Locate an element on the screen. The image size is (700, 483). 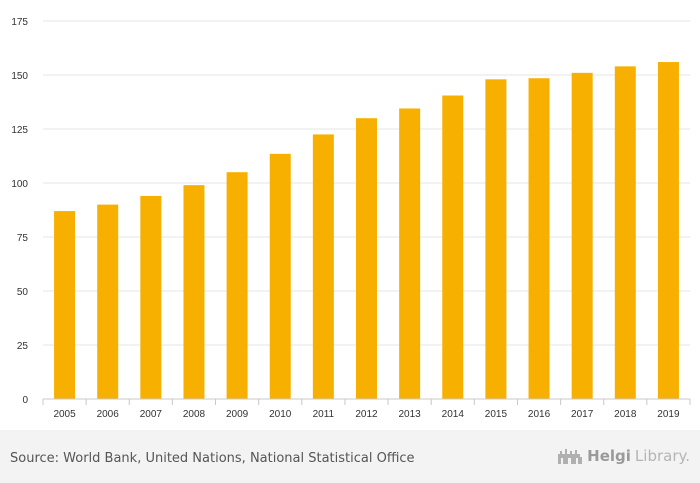
y-tick-label: 0 is located at coordinates (25, 400).